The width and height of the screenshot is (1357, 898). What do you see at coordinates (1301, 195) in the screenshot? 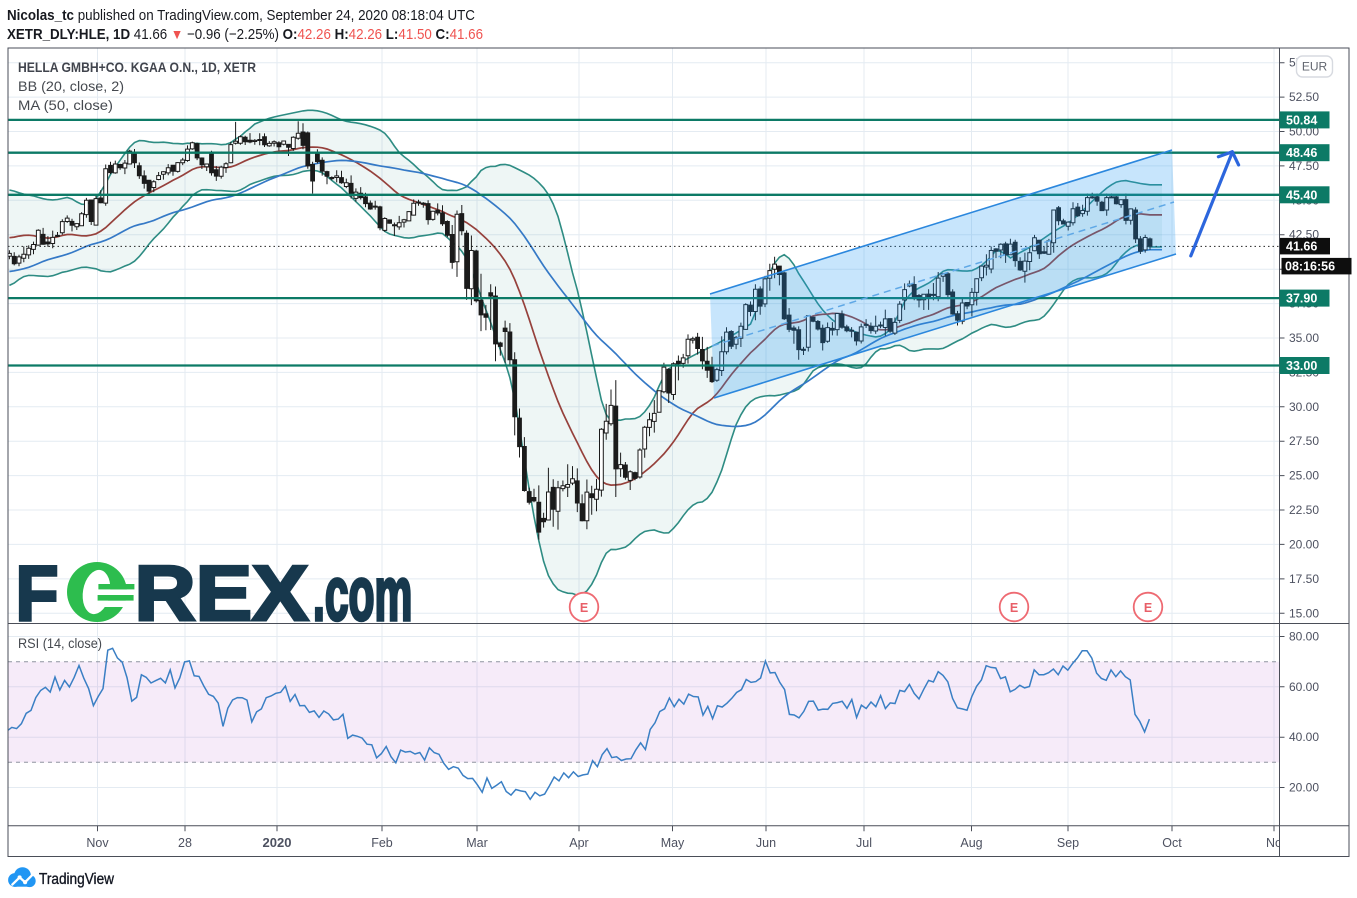
I see `svg-text: 45.40` at bounding box center [1301, 195].